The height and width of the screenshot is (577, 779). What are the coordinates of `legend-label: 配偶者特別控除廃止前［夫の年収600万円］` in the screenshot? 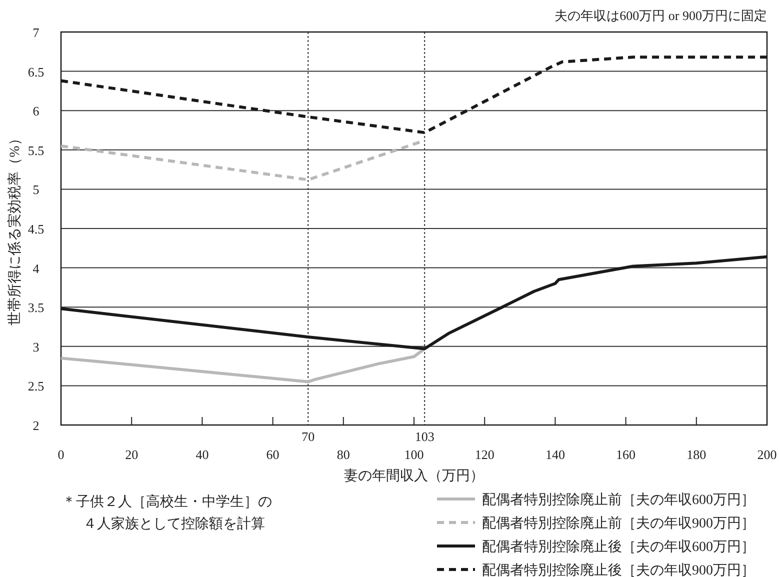 It's located at (618, 500).